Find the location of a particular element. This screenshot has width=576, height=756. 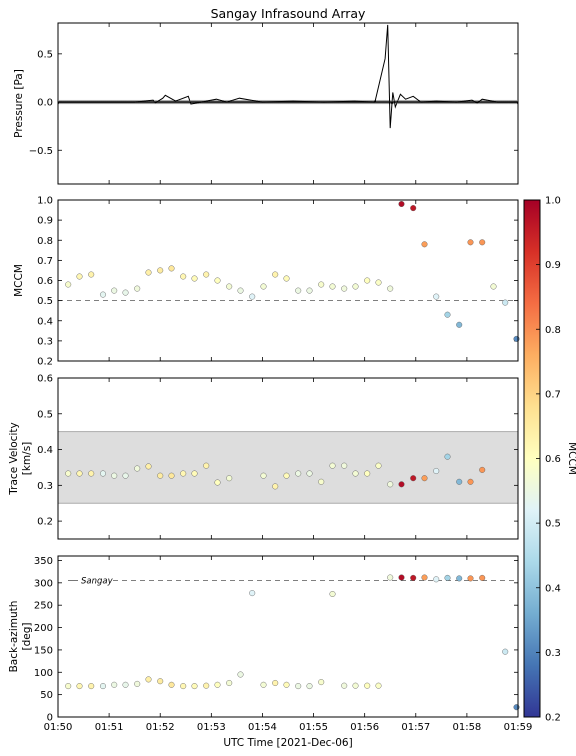

colorbar-tick-label: 0.2 is located at coordinates (553, 718).